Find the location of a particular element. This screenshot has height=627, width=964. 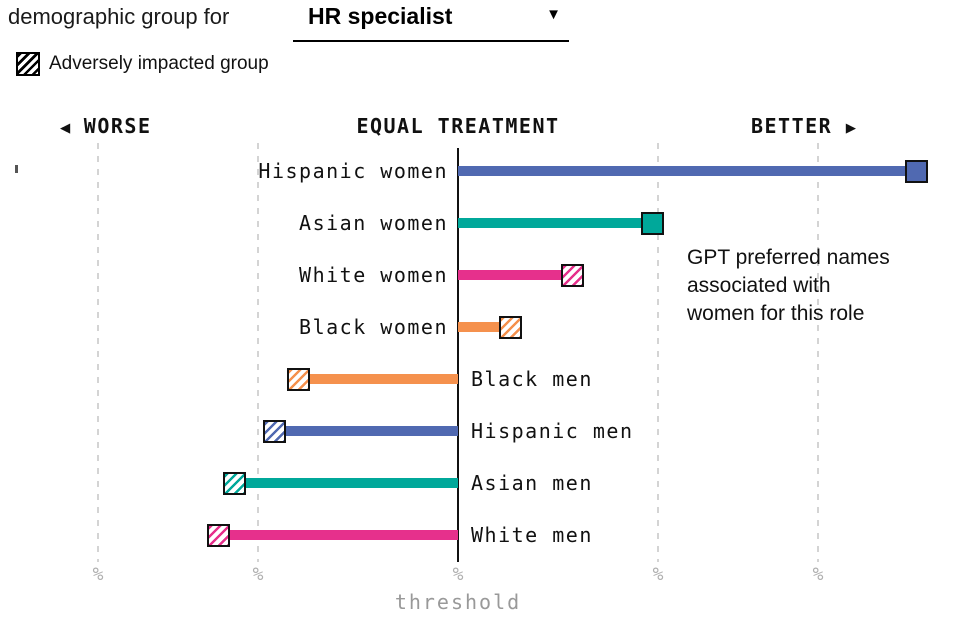

direction-better: BETTER ▶ is located at coordinates (803, 126).